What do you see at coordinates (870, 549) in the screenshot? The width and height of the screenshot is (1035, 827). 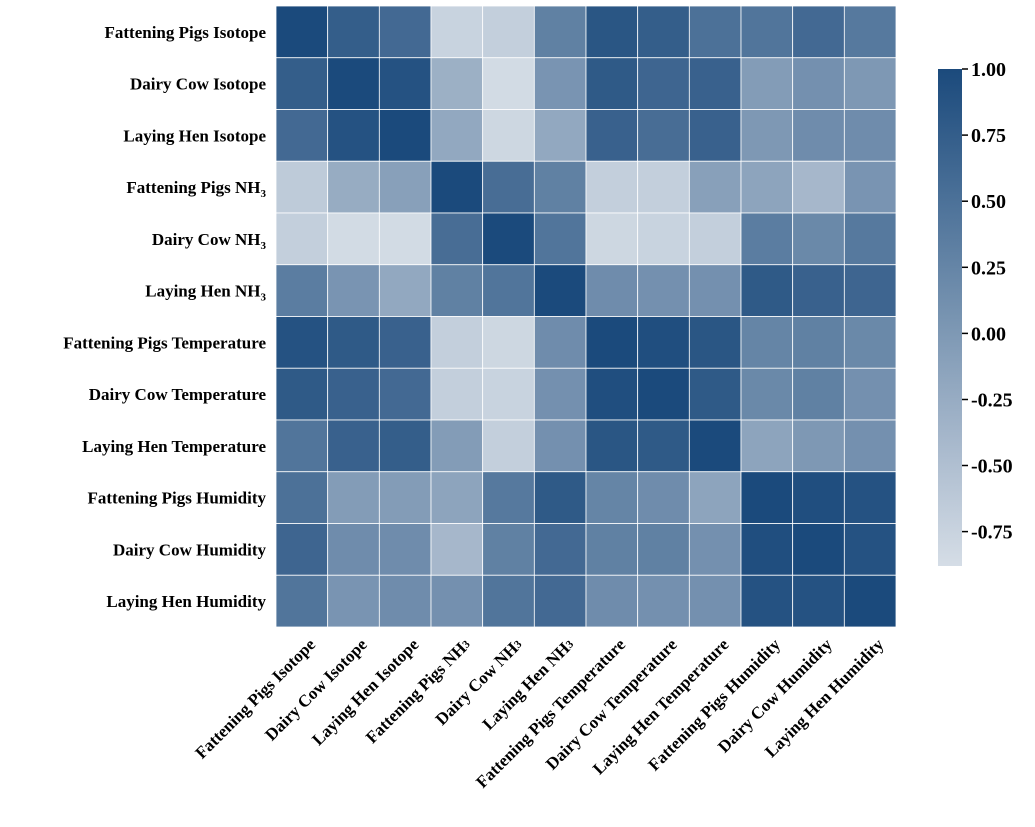 I see `heatmap-cell-r10-c11` at bounding box center [870, 549].